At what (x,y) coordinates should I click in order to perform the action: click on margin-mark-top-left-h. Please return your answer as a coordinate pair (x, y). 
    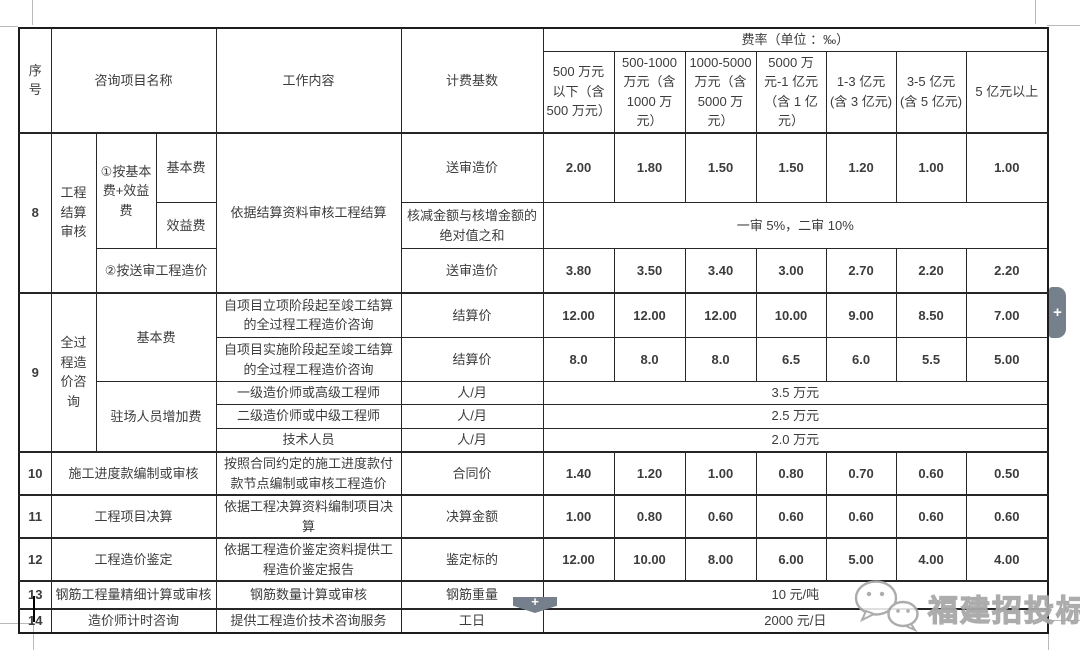
    Looking at the image, I should click on (9, 26).